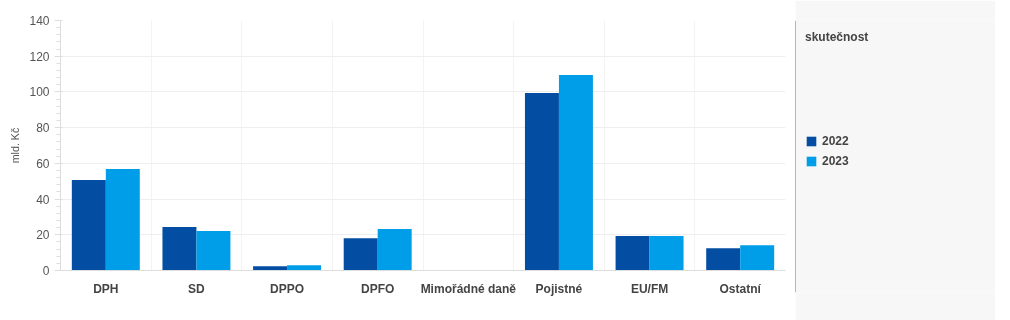  What do you see at coordinates (43, 163) in the screenshot?
I see `y-tick-label: 60` at bounding box center [43, 163].